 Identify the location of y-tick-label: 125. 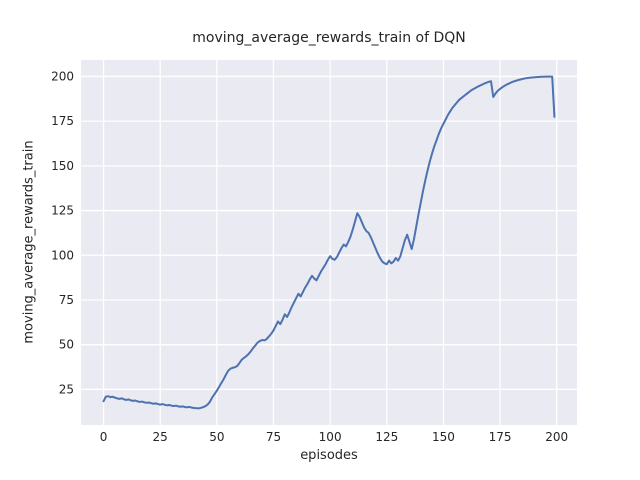
(62, 211).